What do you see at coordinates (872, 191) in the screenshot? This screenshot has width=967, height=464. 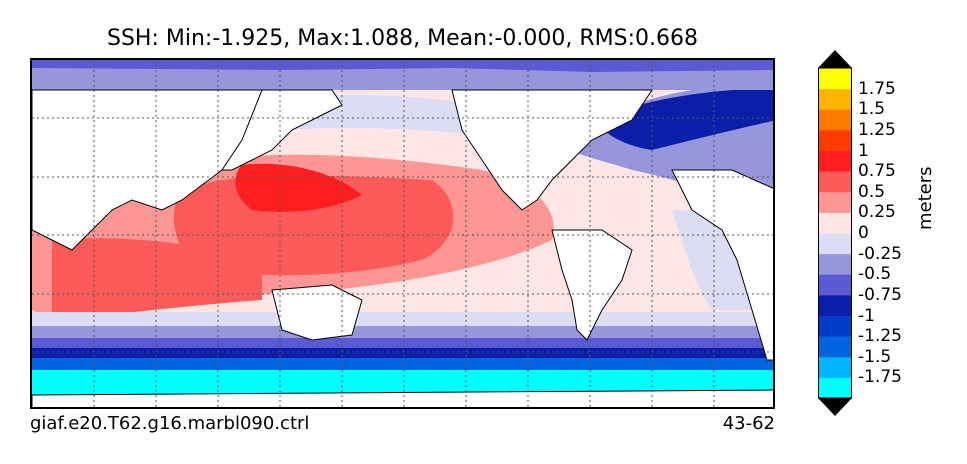 I see `colorbar-tick-label: 0.5` at bounding box center [872, 191].